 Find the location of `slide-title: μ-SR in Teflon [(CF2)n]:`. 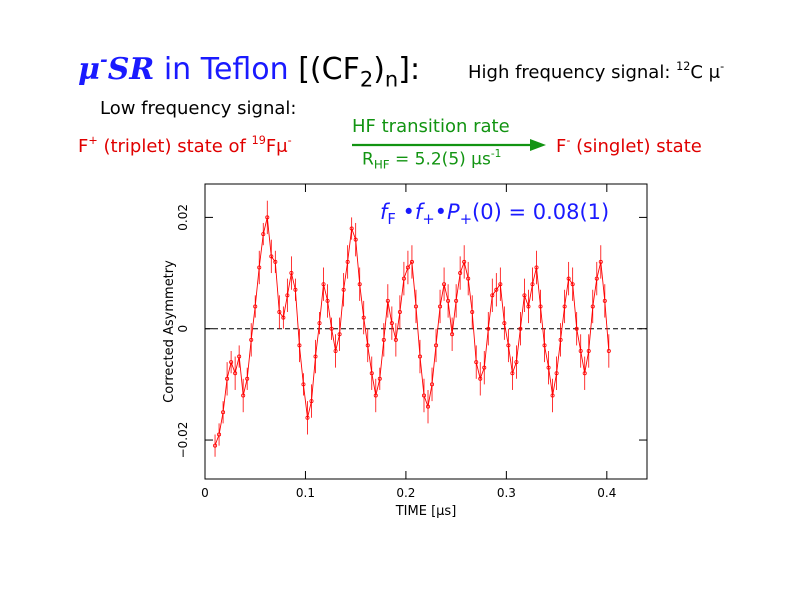

slide-title: μ-SR in Teflon [(CF2)n]: is located at coordinates (249, 70).